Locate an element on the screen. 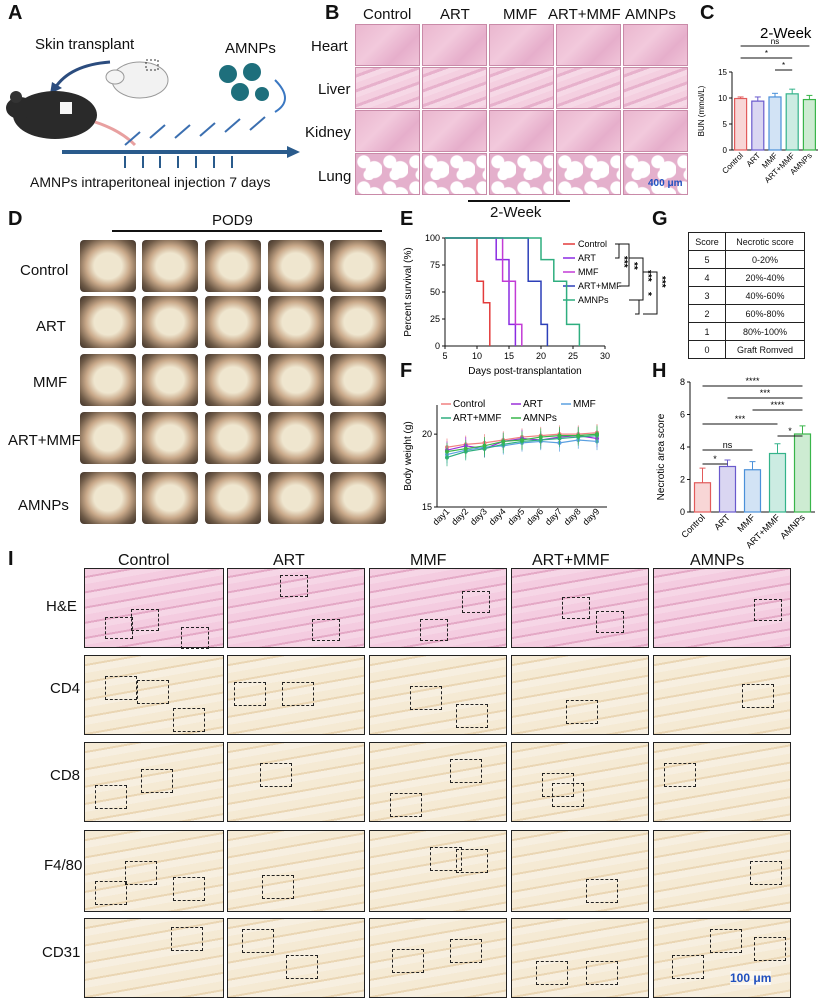 Image resolution: width=825 pixels, height=1001 pixels. x-tick-label: 20 is located at coordinates (541, 356).